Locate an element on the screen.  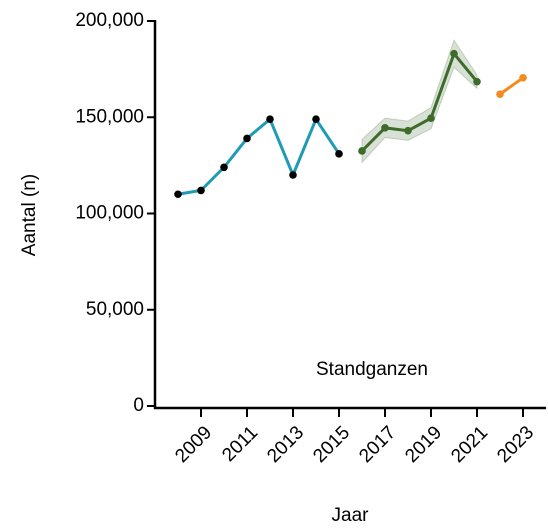
annotation: Standganzen is located at coordinates (372, 369).